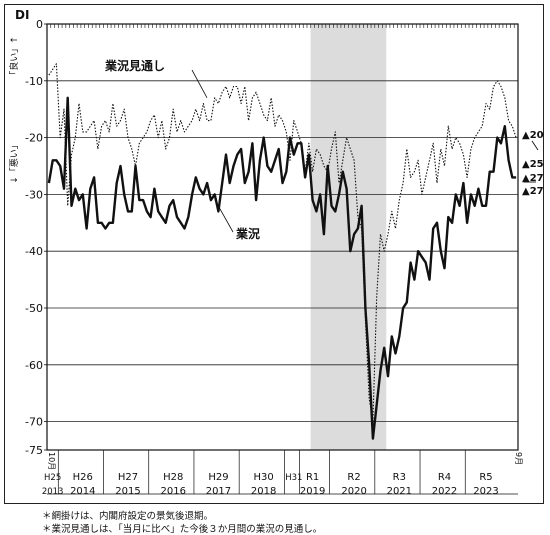  I want to click on y-tick-label: -75, so click(34, 450).